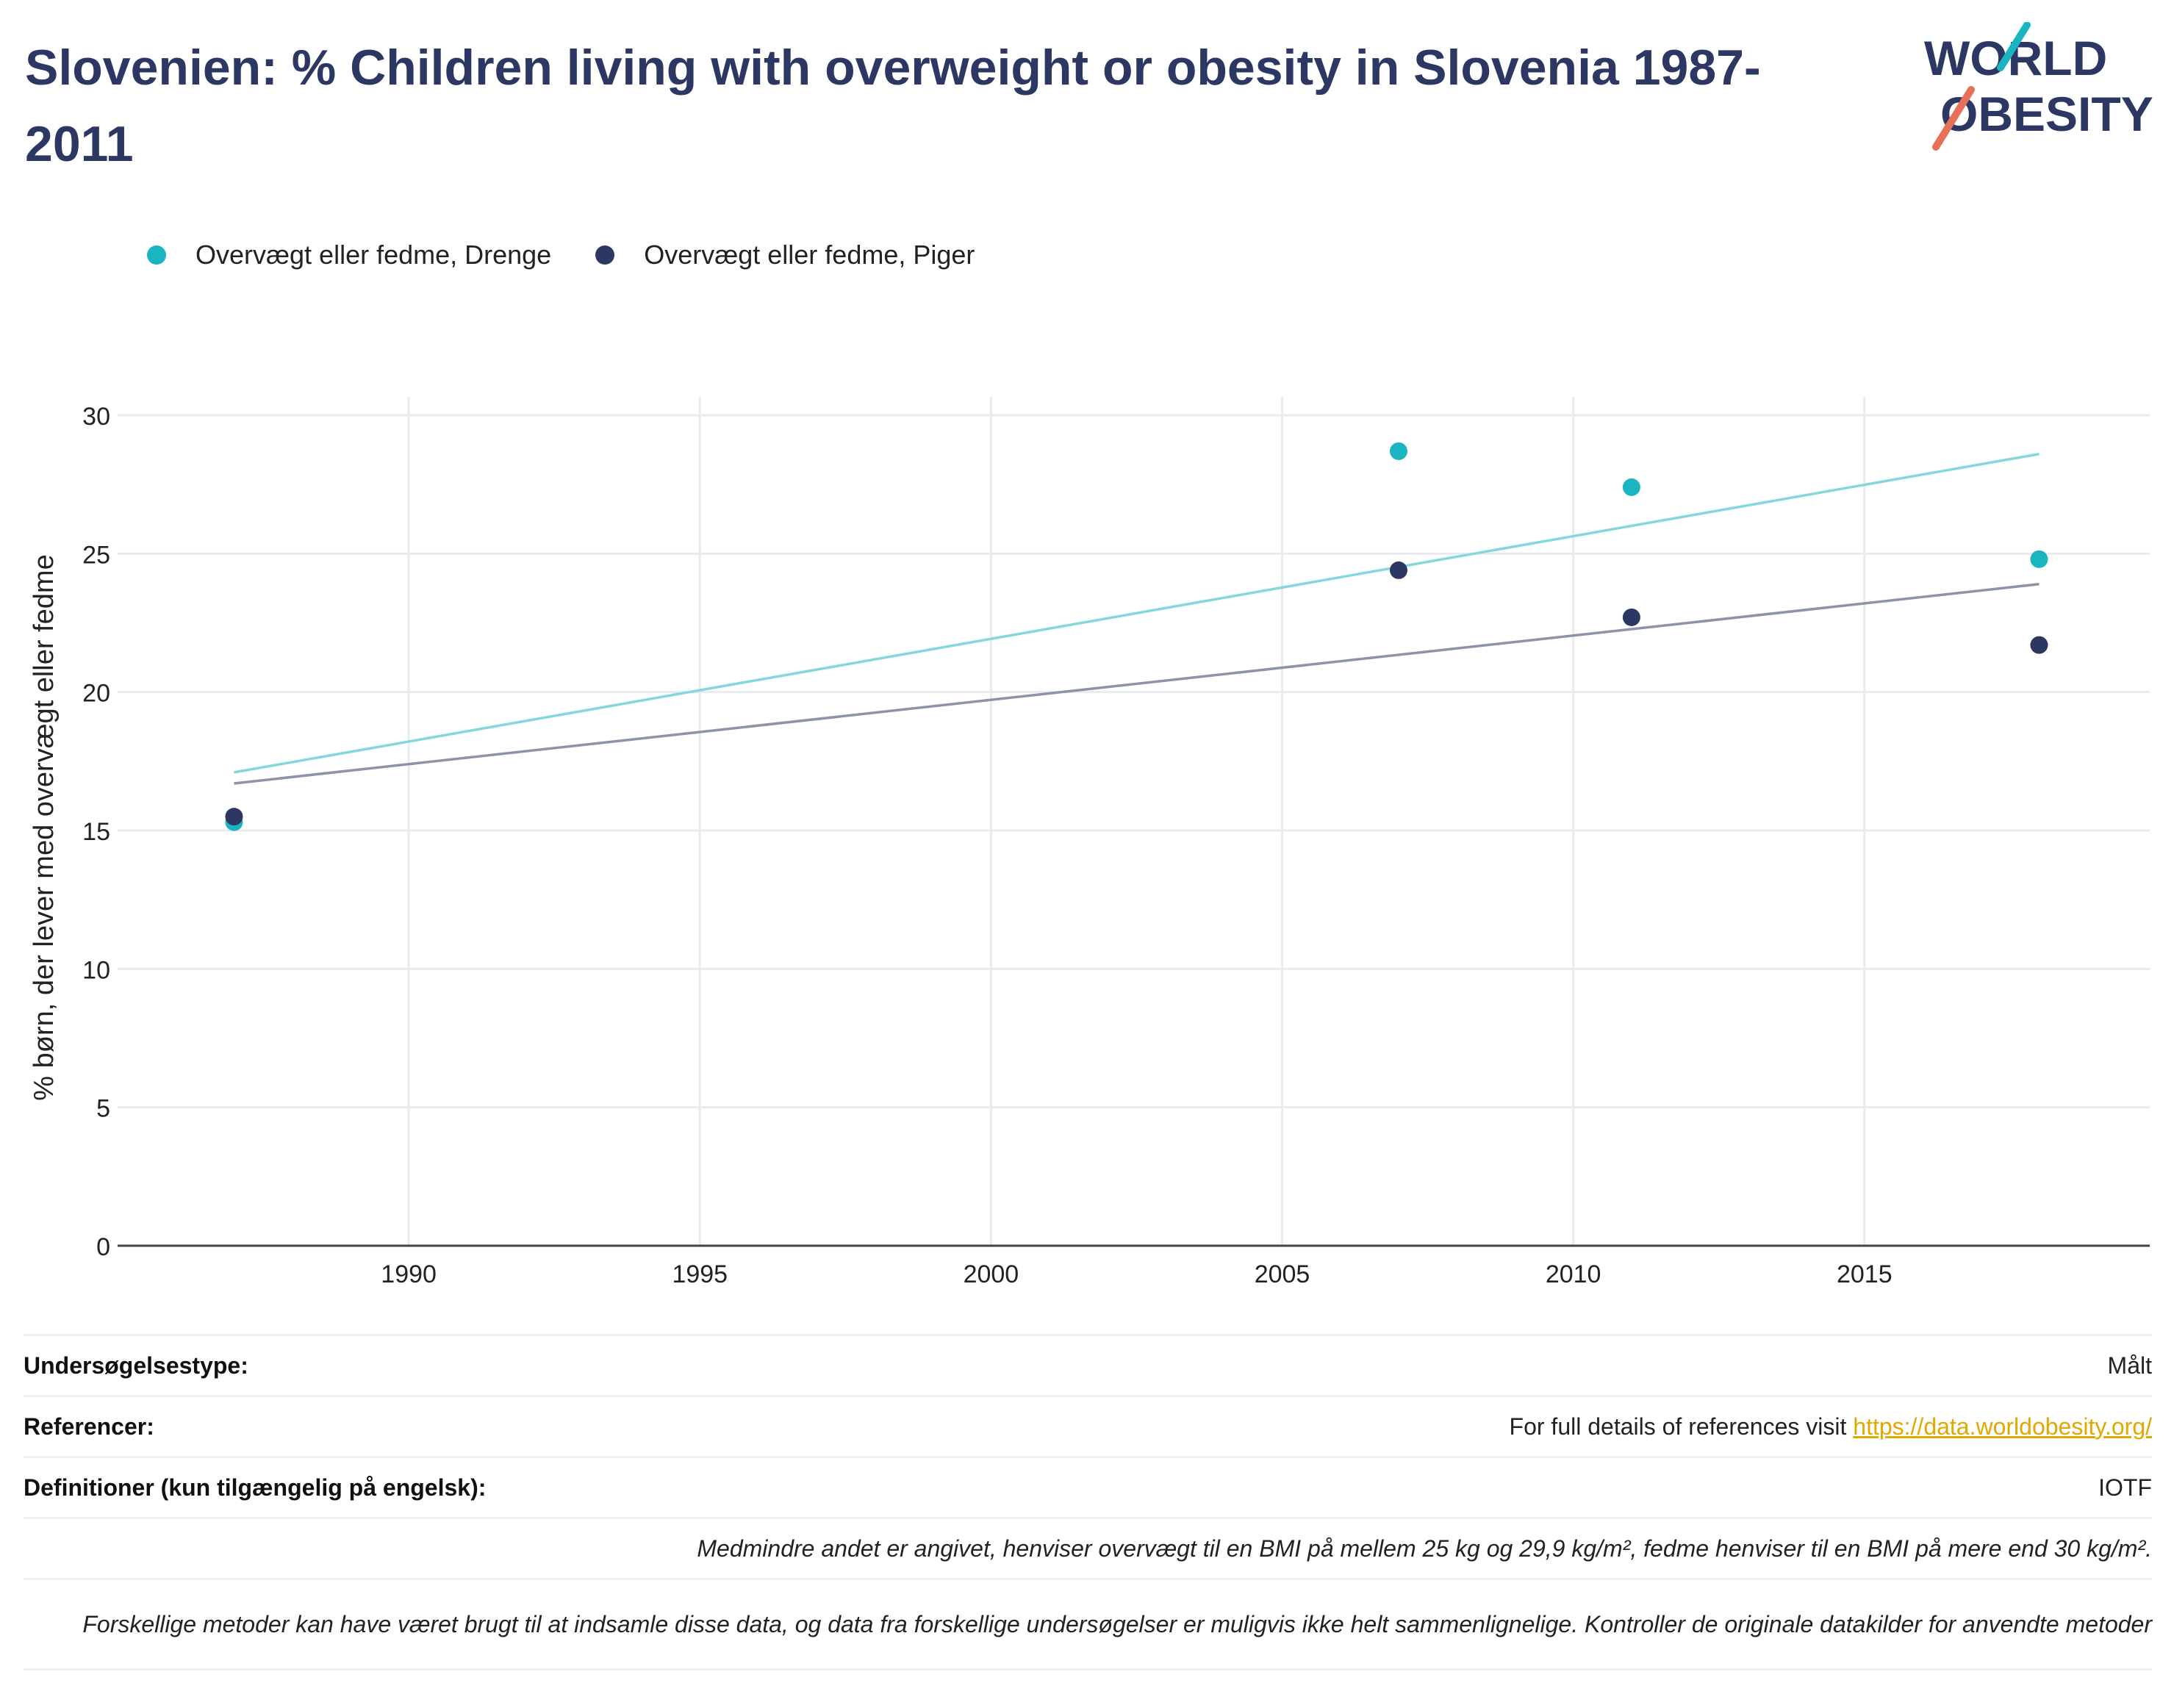  Describe the element at coordinates (605, 255) in the screenshot. I see `legend-dot-girls` at that location.